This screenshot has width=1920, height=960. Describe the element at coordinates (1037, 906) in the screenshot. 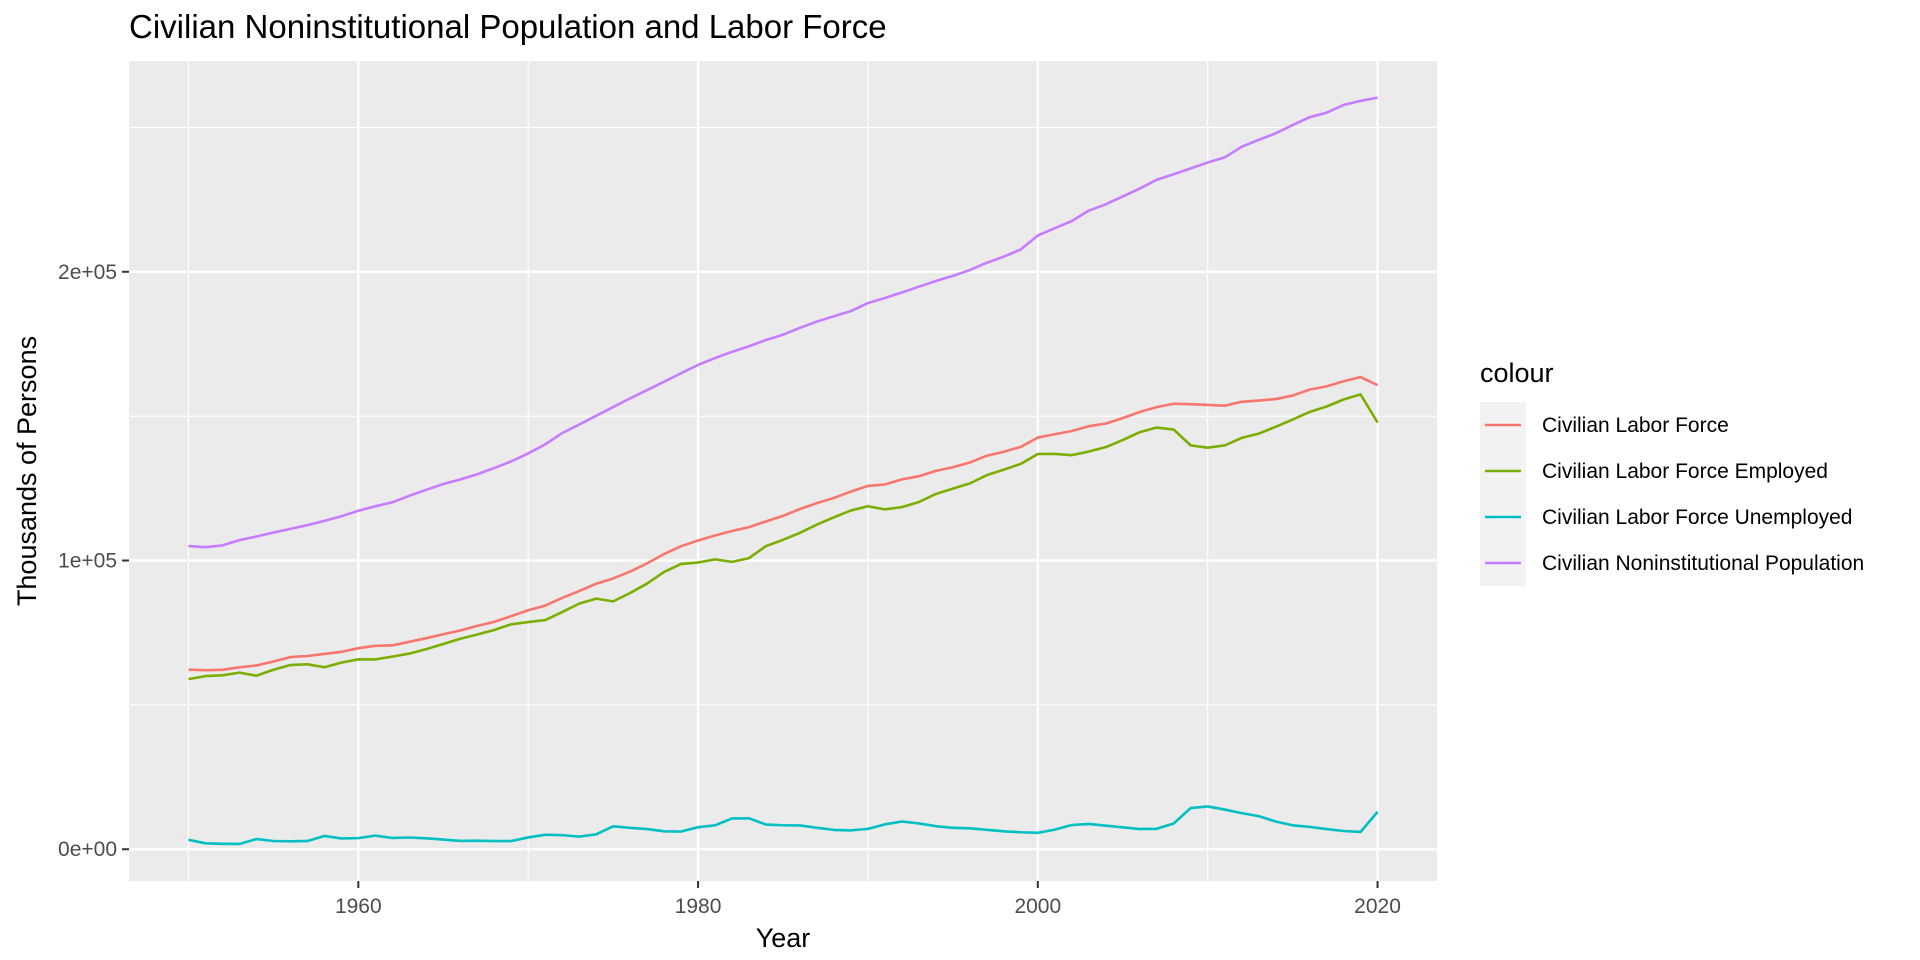

I see `x-tick-label: 2000` at that location.